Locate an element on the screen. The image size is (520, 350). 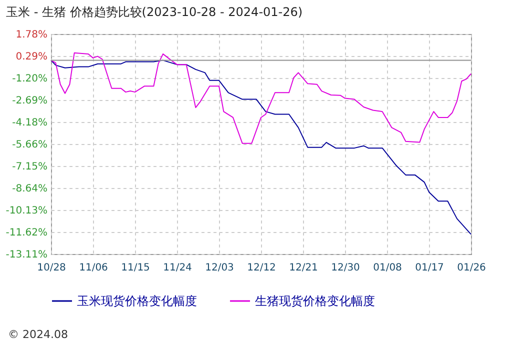
x-tick-label: 12/03 is located at coordinates (219, 268).